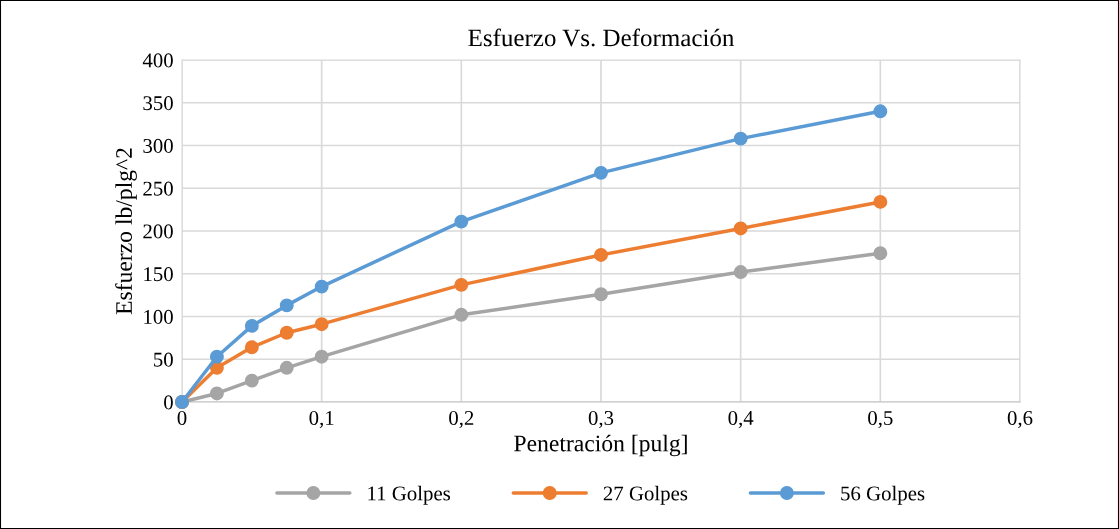  I want to click on x-tick-label: 0, so click(182, 417).